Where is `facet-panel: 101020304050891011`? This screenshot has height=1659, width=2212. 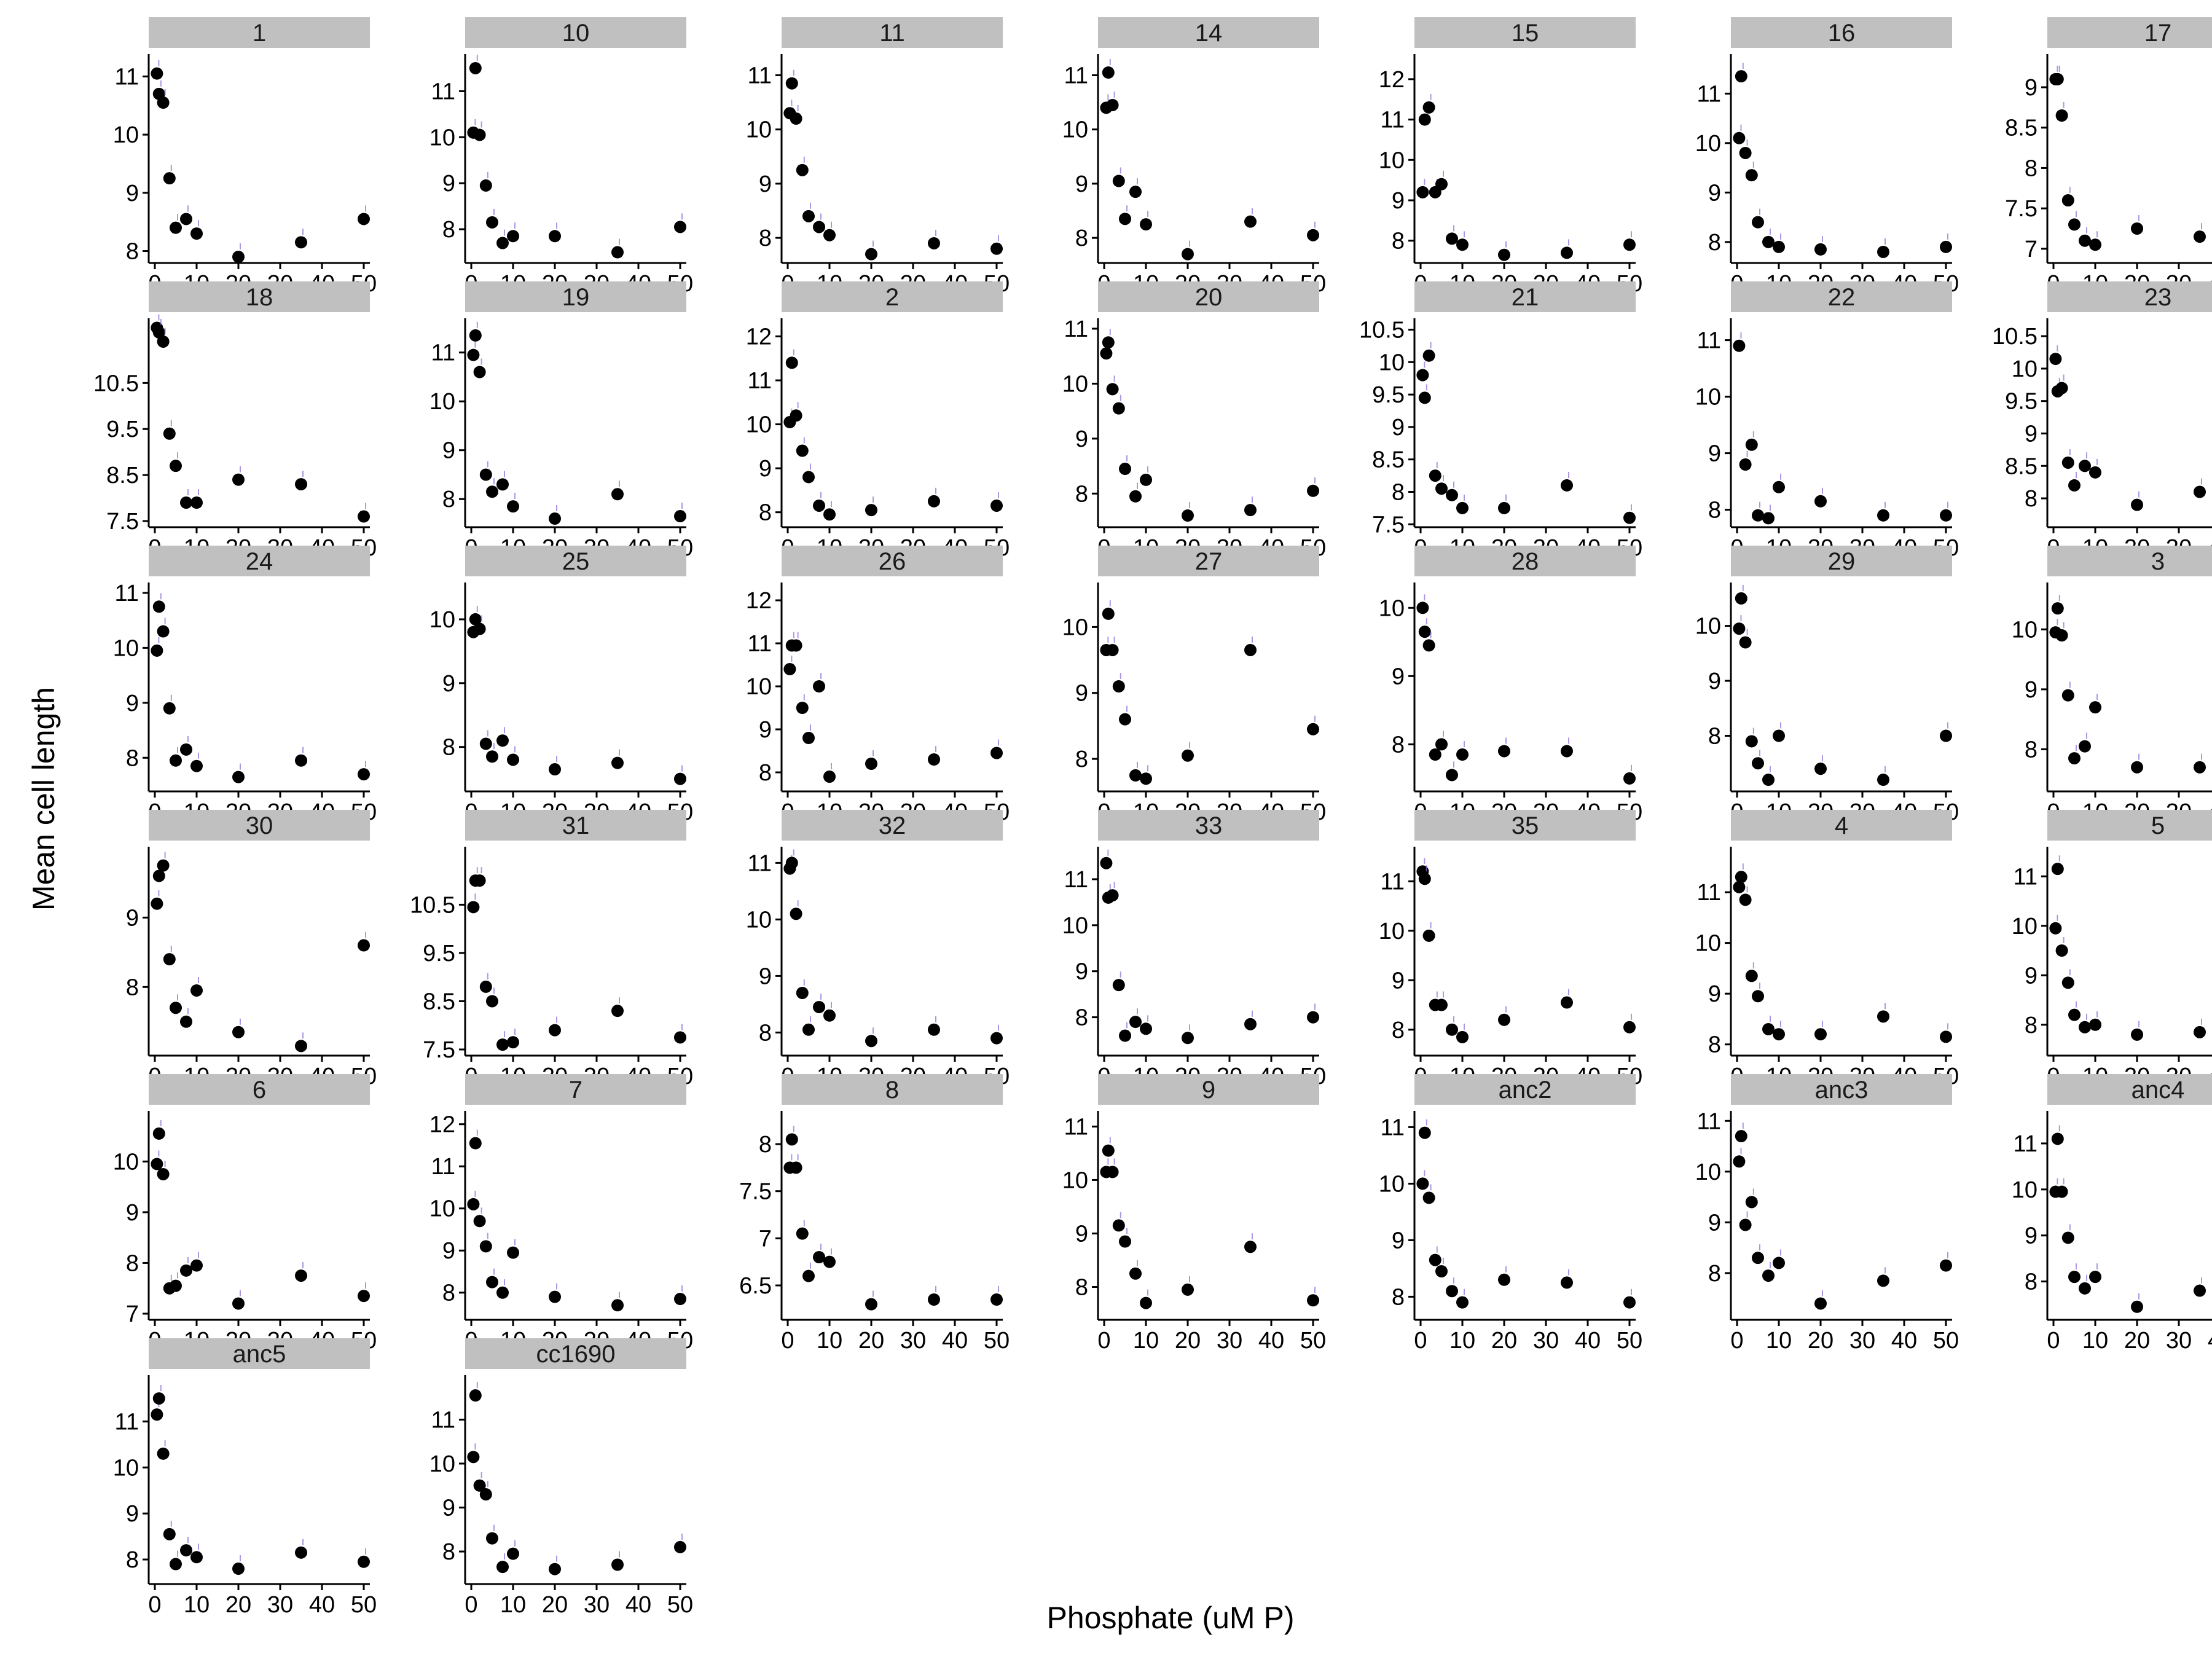 facet-panel: 101020304050891011 is located at coordinates (245, 157).